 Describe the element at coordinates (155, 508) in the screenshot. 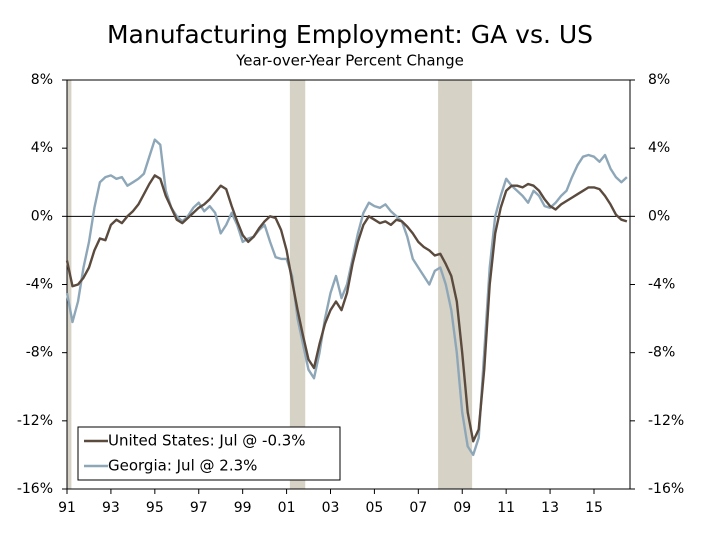

I see `x-tick-label: 95` at that location.